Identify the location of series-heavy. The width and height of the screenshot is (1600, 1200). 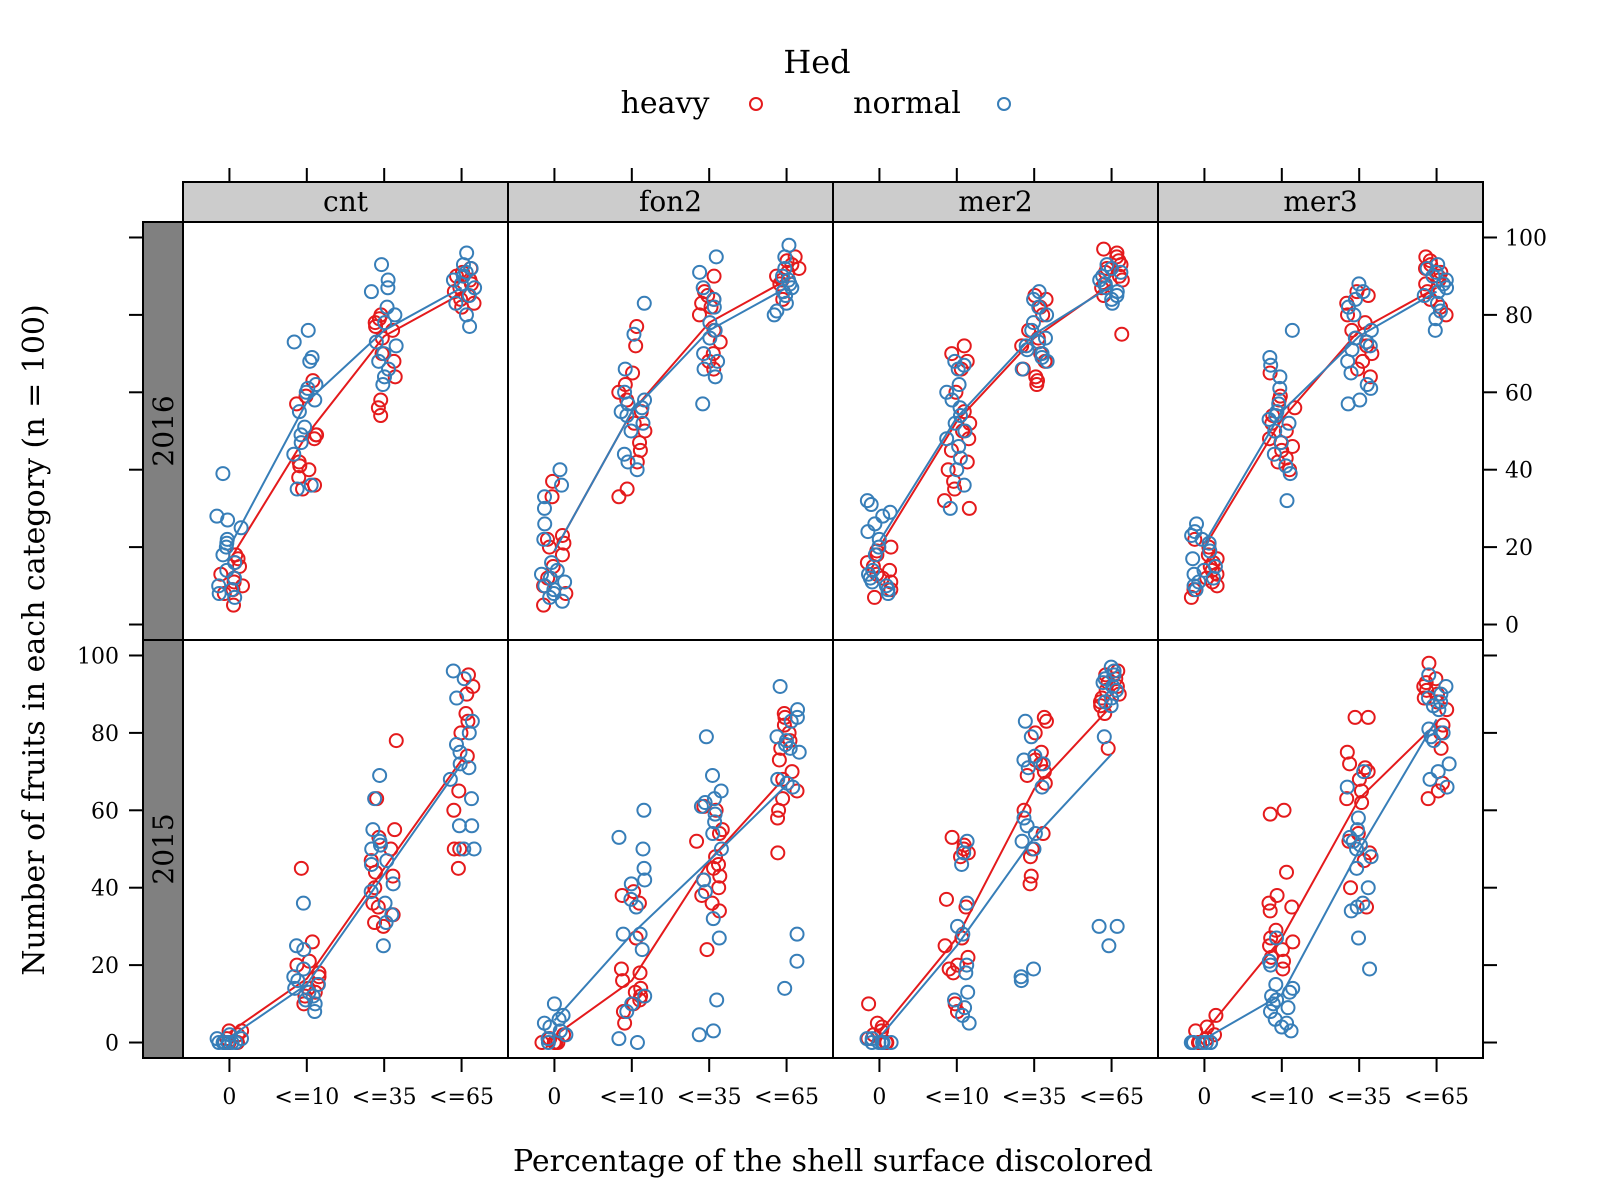
(669, 878).